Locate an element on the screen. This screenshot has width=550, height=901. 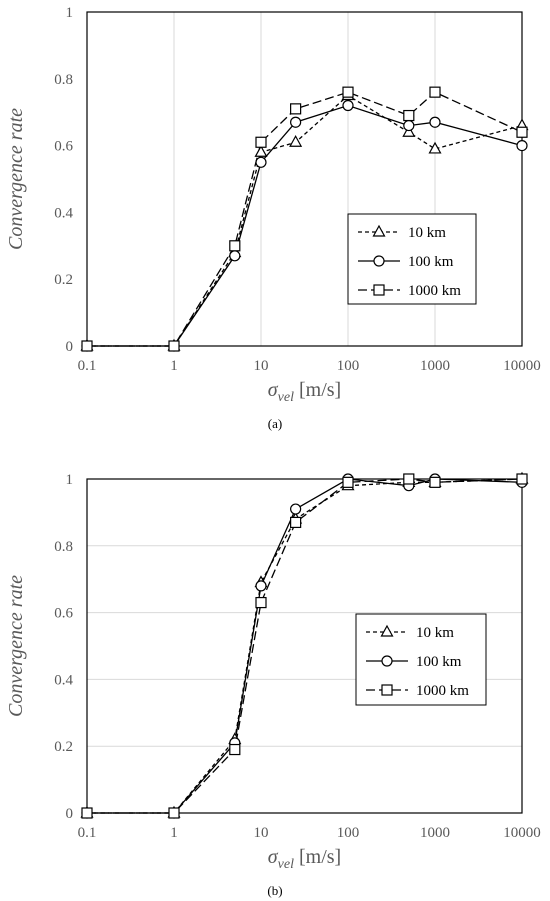
legend-box-a is located at coordinates (412, 259).